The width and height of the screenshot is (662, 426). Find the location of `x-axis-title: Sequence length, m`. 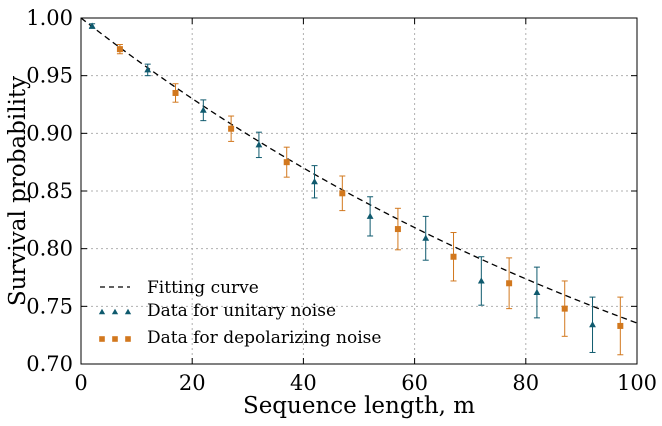

x-axis-title: Sequence length, m is located at coordinates (359, 406).